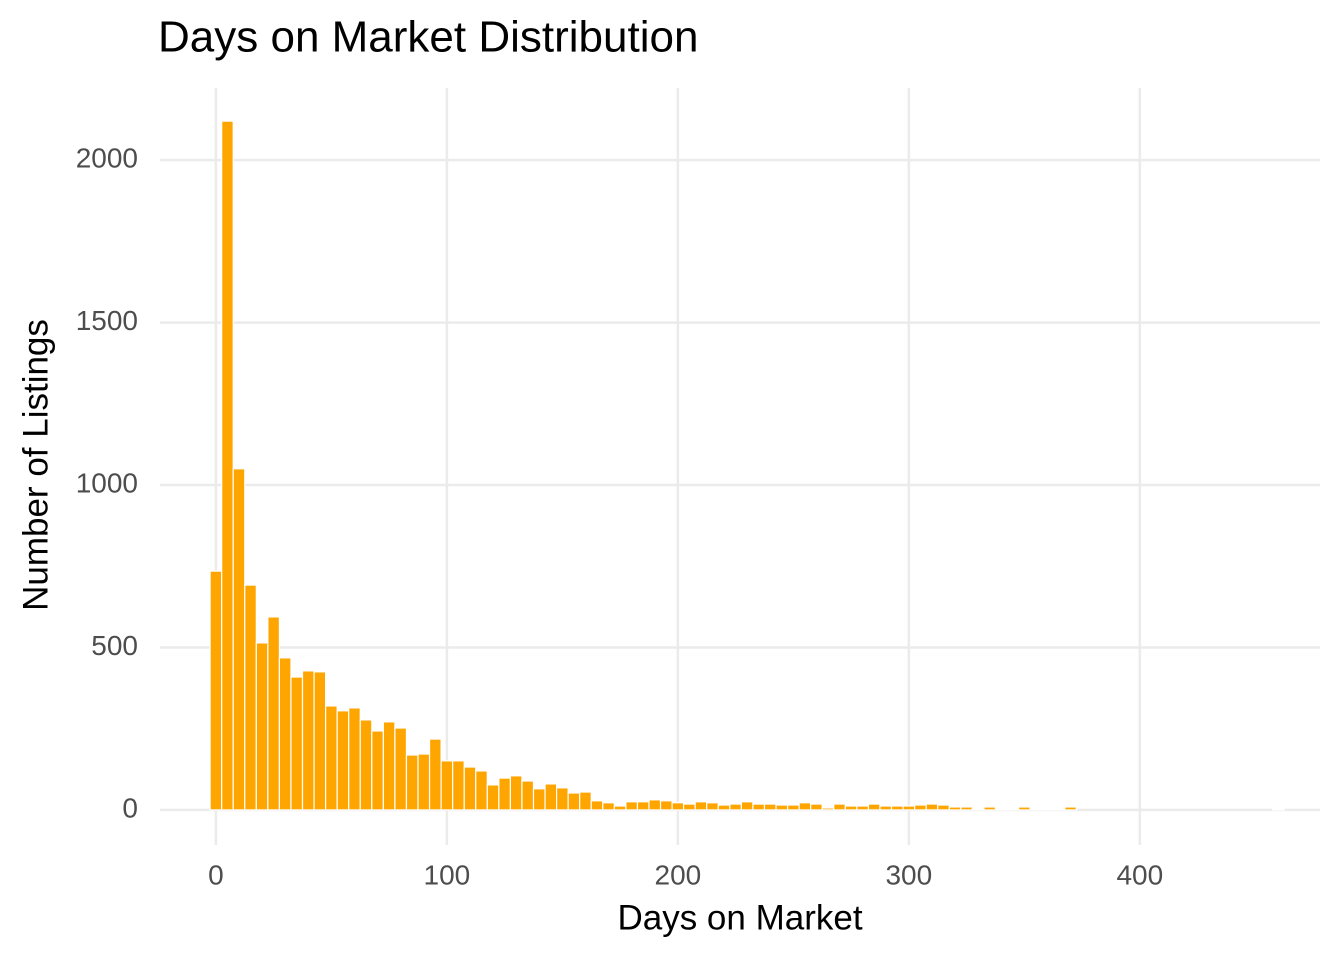 Image resolution: width=1344 pixels, height=960 pixels. Describe the element at coordinates (428, 37) in the screenshot. I see `chart-title: Days on Market Distribution` at that location.